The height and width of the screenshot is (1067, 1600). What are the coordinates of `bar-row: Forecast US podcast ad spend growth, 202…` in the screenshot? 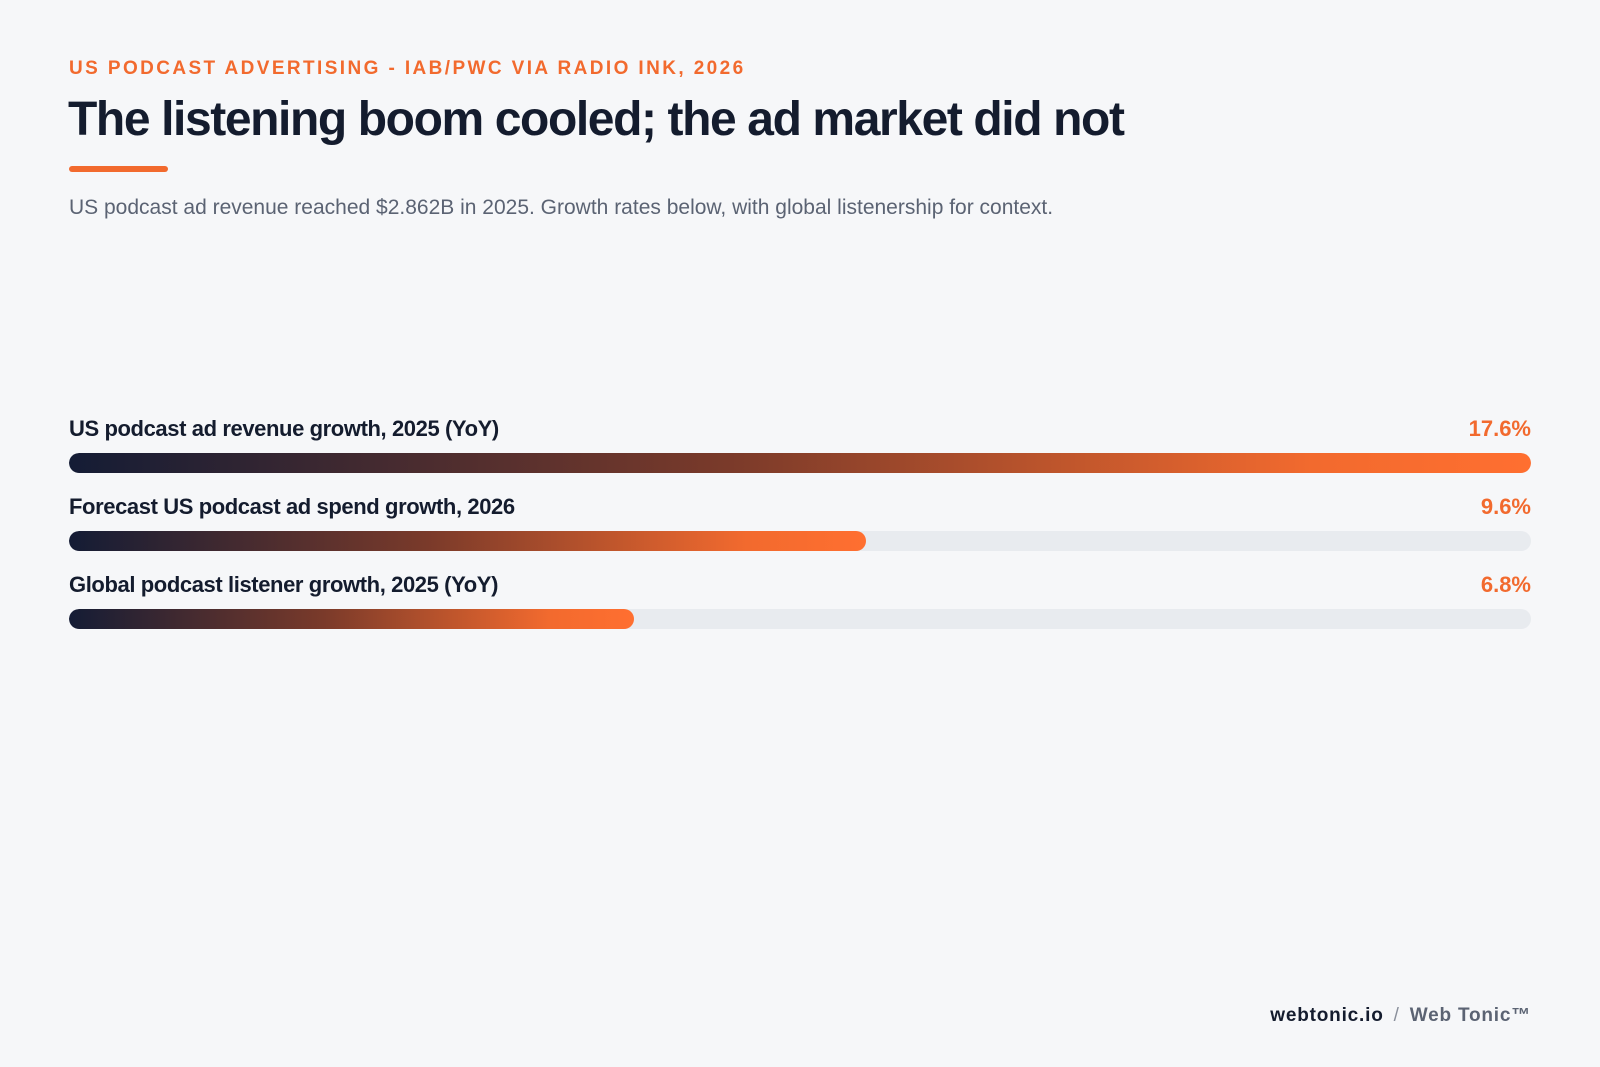 It's located at (800, 531).